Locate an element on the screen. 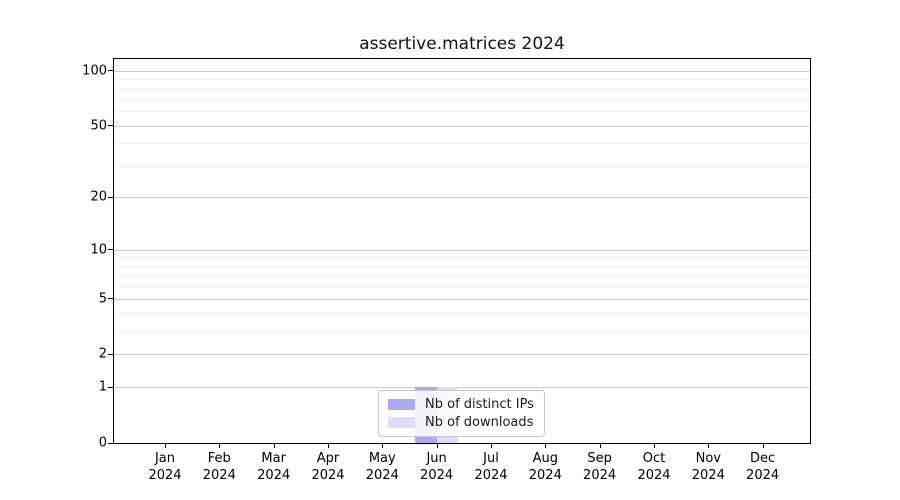  x-tick-label-month: Aug is located at coordinates (545, 458).